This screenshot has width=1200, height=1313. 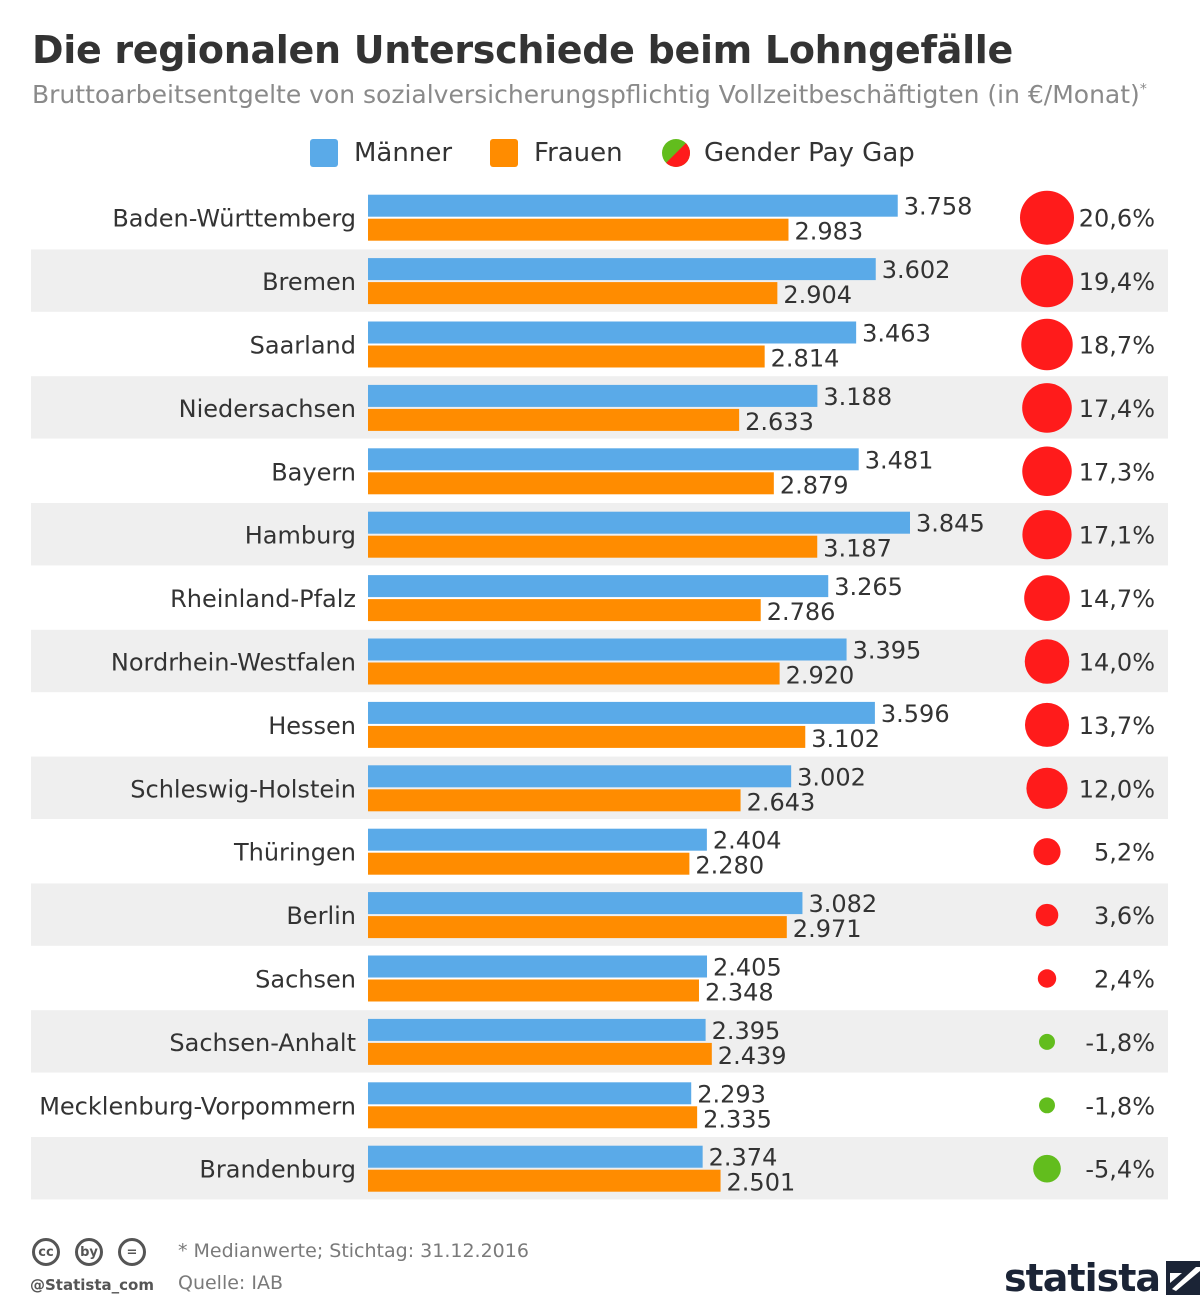 I want to click on category-label: Hamburg, so click(x=300, y=536).